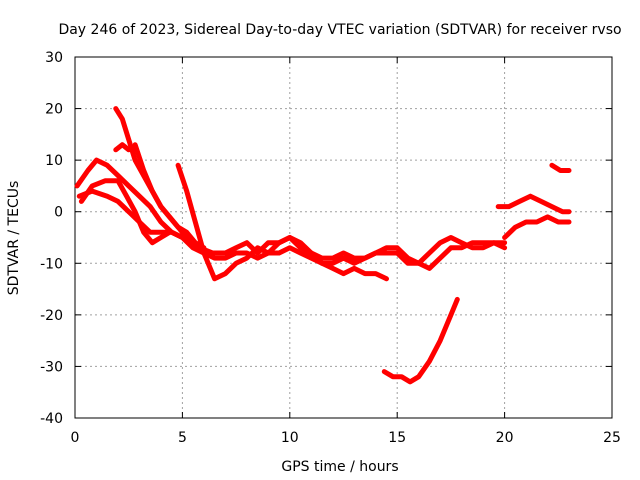 The height and width of the screenshot is (480, 640). Describe the element at coordinates (125, 212) in the screenshot. I see `series-track-c` at that location.